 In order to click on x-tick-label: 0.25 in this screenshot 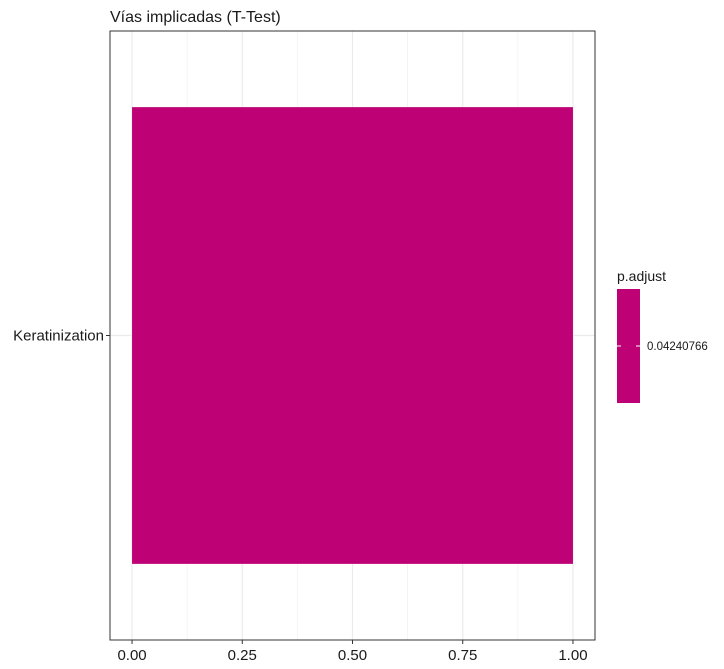, I will do `click(242, 655)`.